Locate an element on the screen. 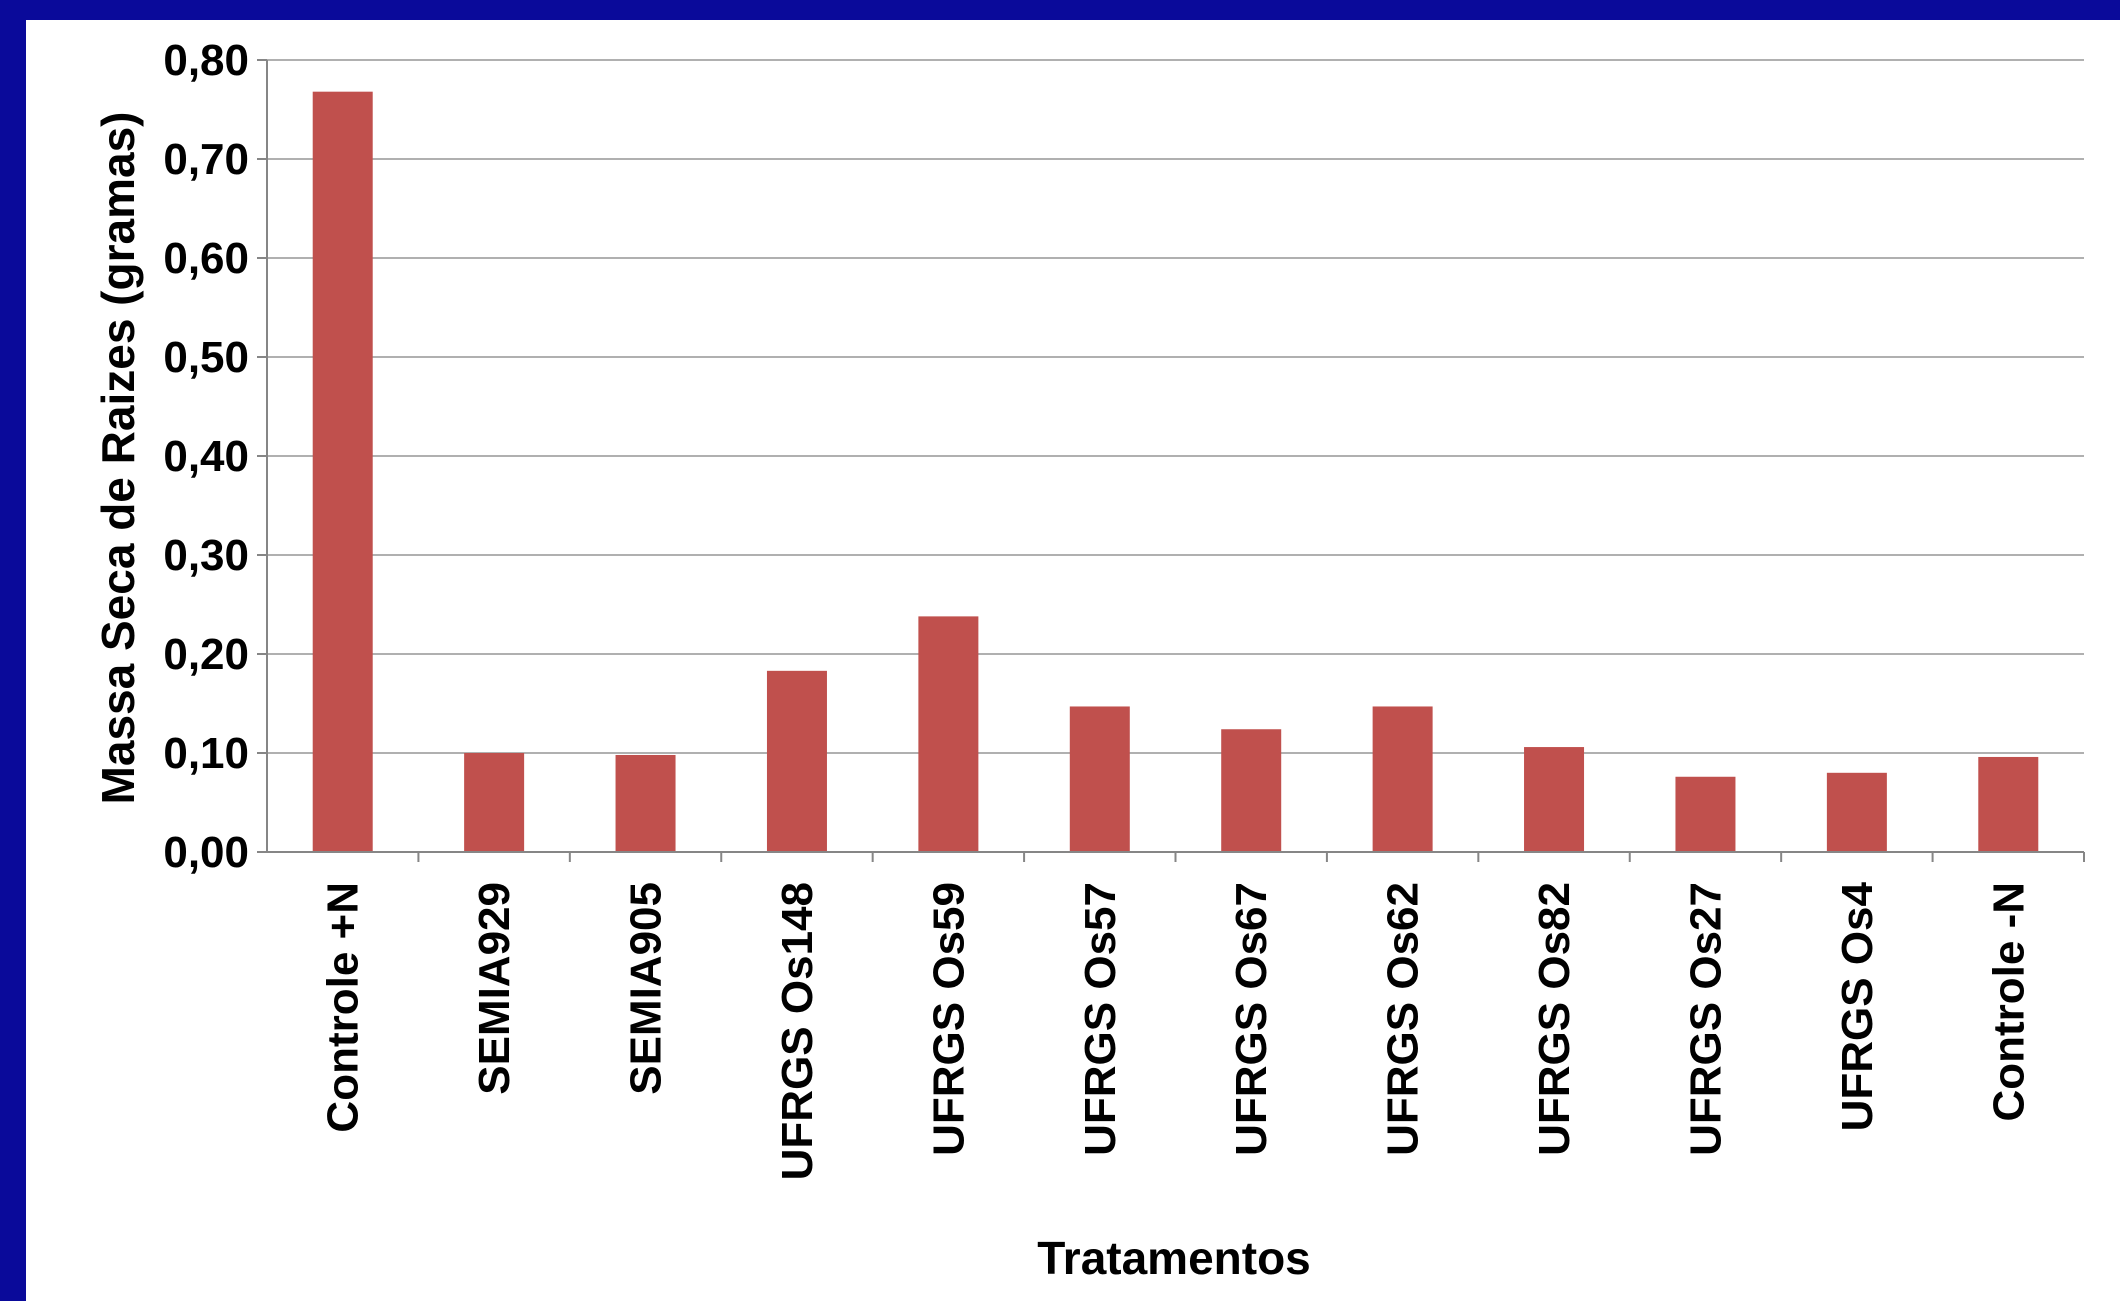 This screenshot has width=2120, height=1301. y-tick-labels: 0,00 0,10 0,20 0,30 0,40 0,50 0,60 0,70 0,80 is located at coordinates (206, 456).